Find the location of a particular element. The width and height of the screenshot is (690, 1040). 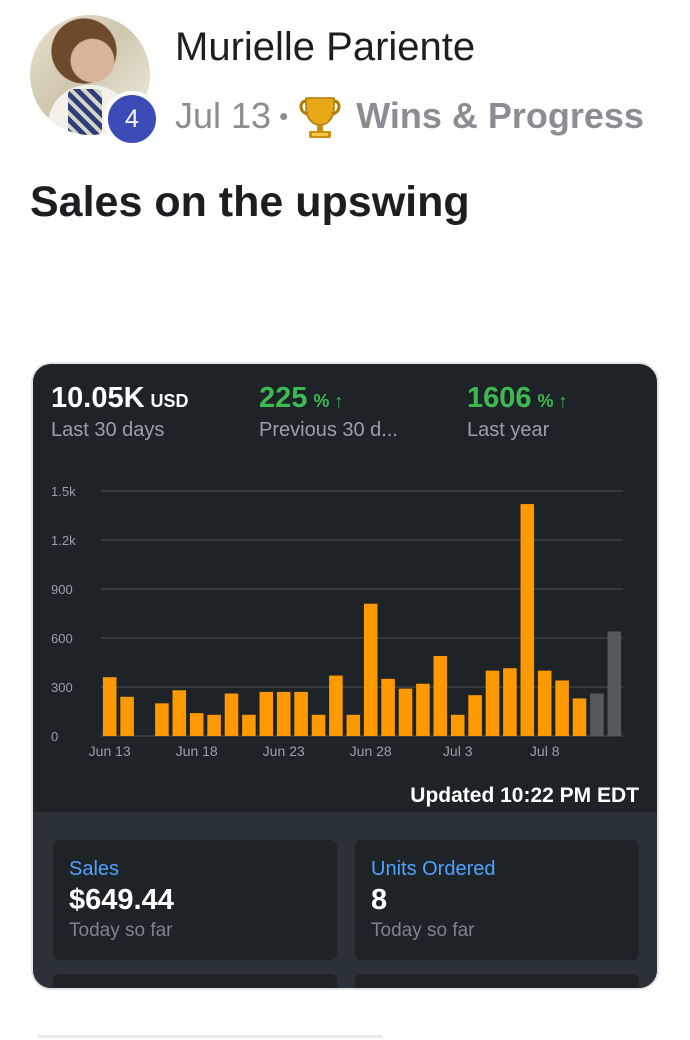

post-date: Jul 13 is located at coordinates (223, 115).